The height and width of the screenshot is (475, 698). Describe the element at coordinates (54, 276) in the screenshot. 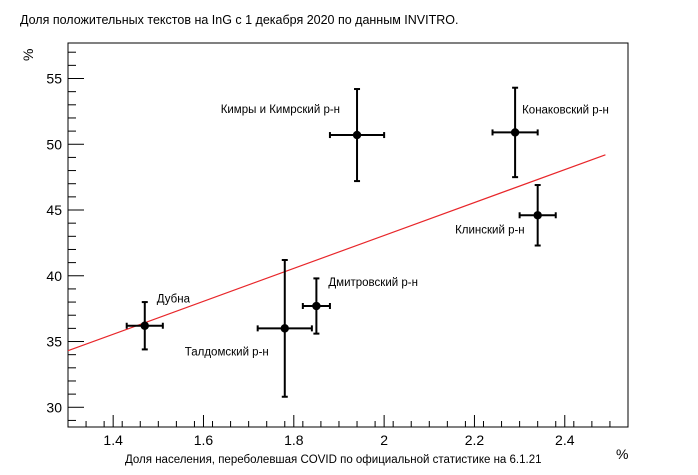

I see `y-tick-label: 40` at that location.